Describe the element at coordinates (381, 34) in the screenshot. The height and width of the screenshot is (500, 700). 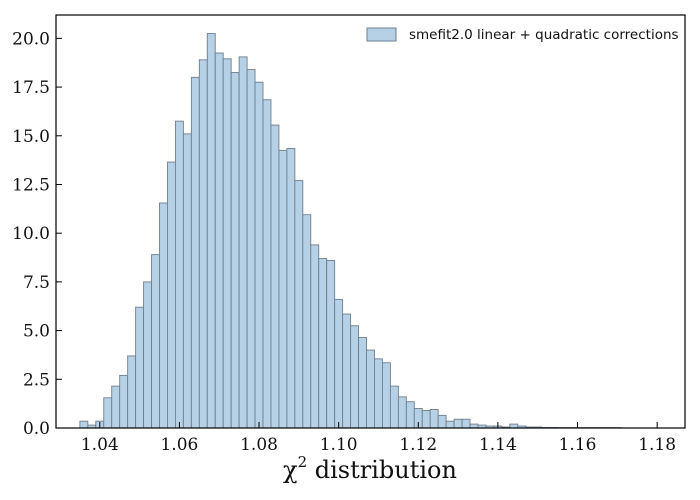
I see `legend-swatch` at that location.